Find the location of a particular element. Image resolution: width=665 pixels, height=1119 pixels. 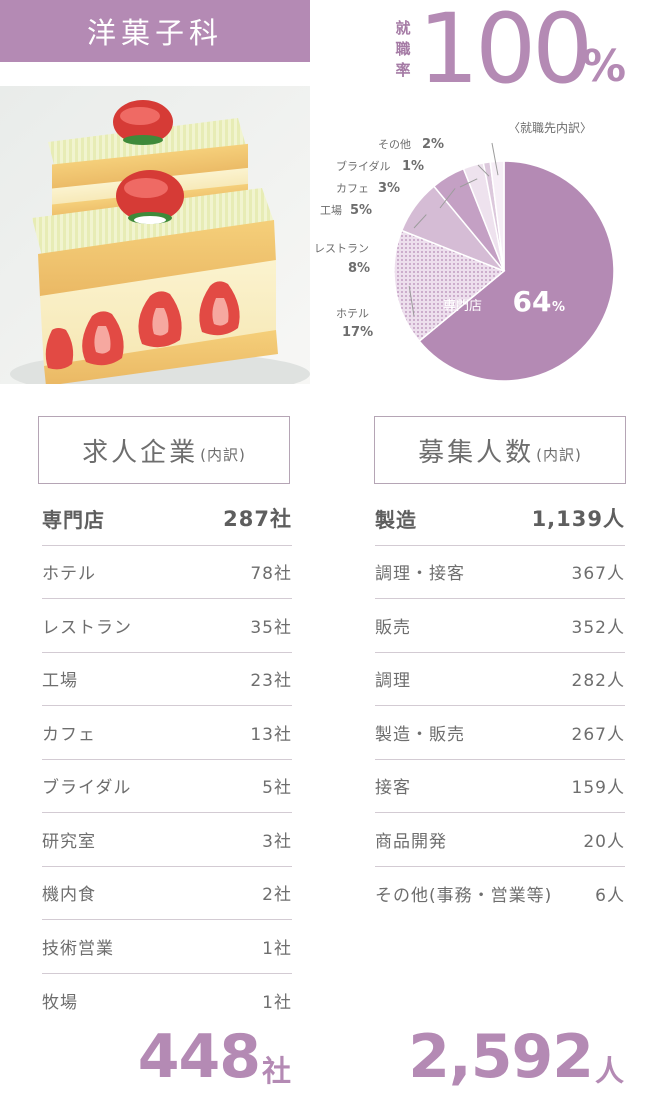

companies-row: 機内食 2社 is located at coordinates (167, 893).